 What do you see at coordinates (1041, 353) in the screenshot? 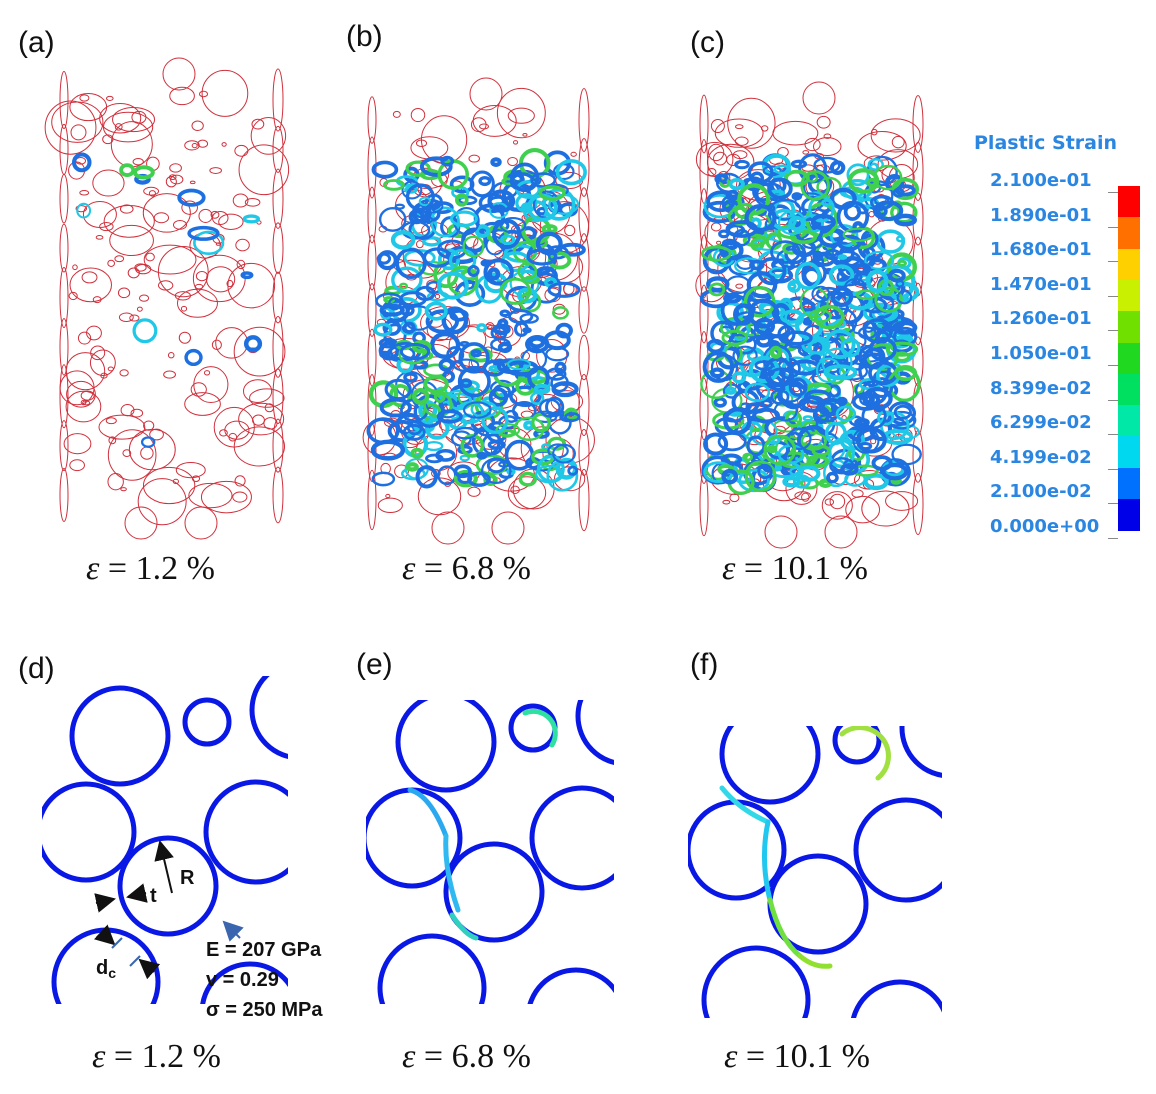
I see `legend-value-5: 1.050e-01` at bounding box center [1041, 353].